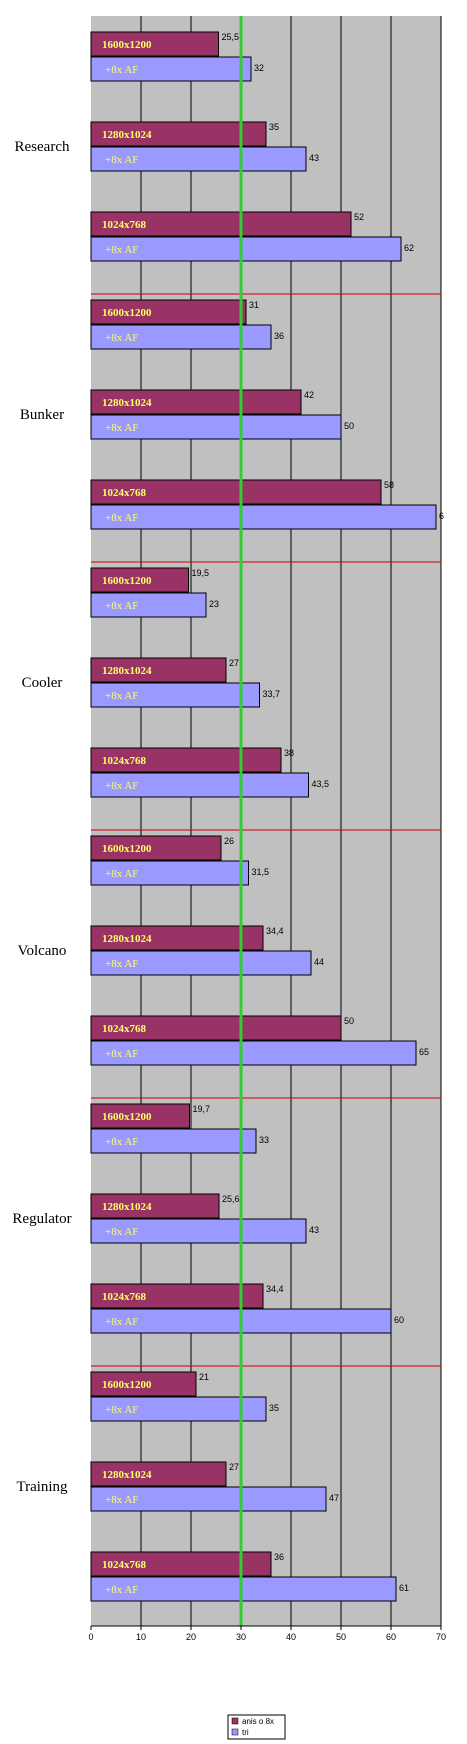 This screenshot has height=1744, width=467. Describe the element at coordinates (399, 1320) in the screenshot. I see `data-label-tri: 60` at that location.